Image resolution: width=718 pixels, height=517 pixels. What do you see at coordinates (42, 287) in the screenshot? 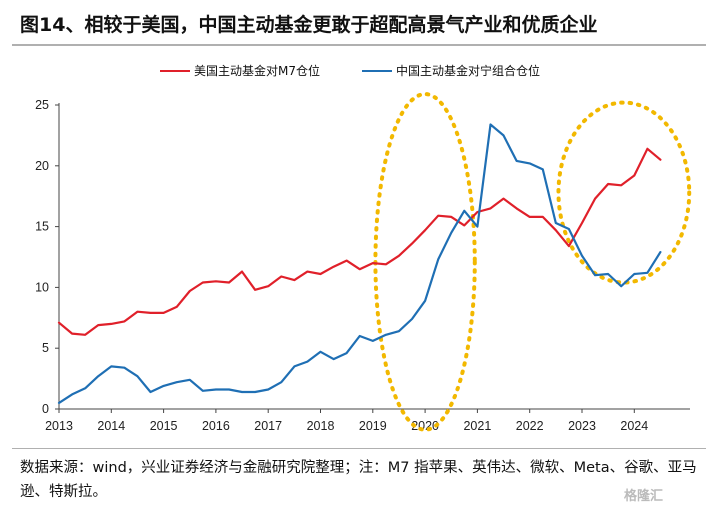
I see `y-tick-label: 10` at bounding box center [42, 287].